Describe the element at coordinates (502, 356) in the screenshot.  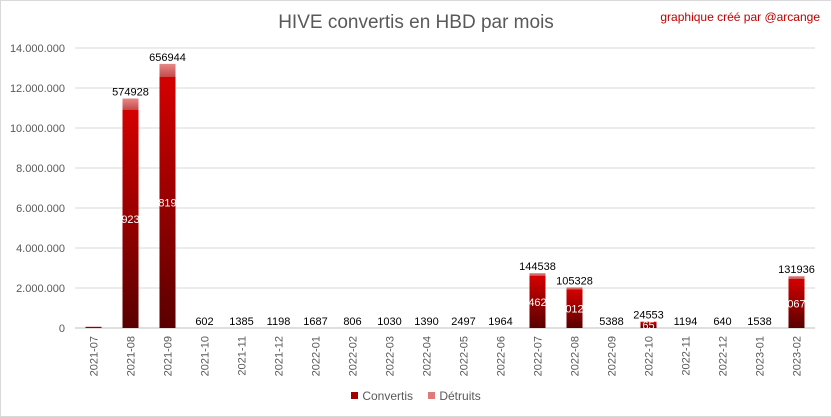
I see `x-tick-label: 2022-06` at that location.